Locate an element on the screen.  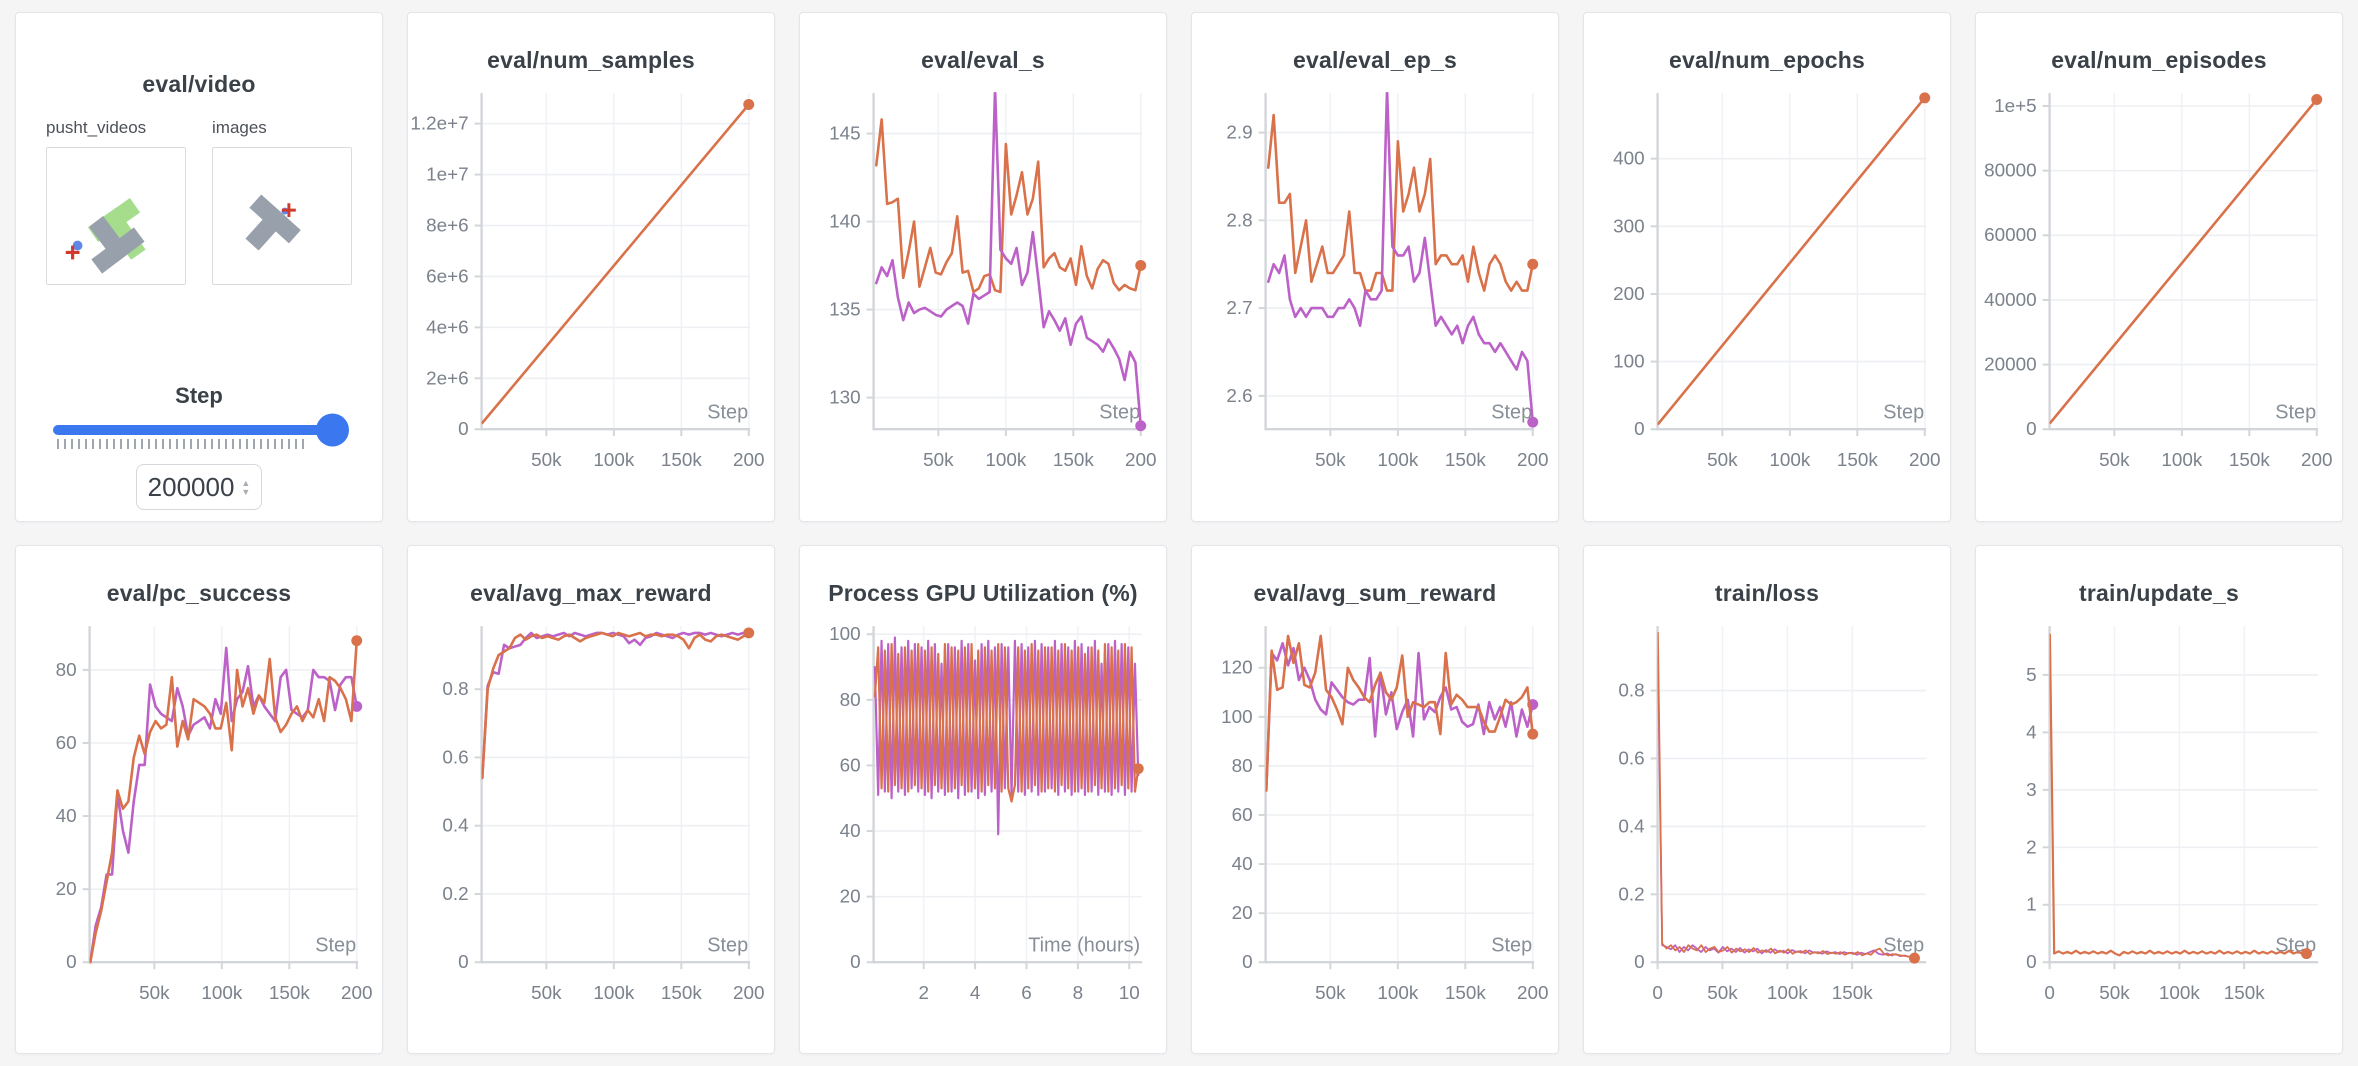
svg-text: 130 is located at coordinates (845, 398).